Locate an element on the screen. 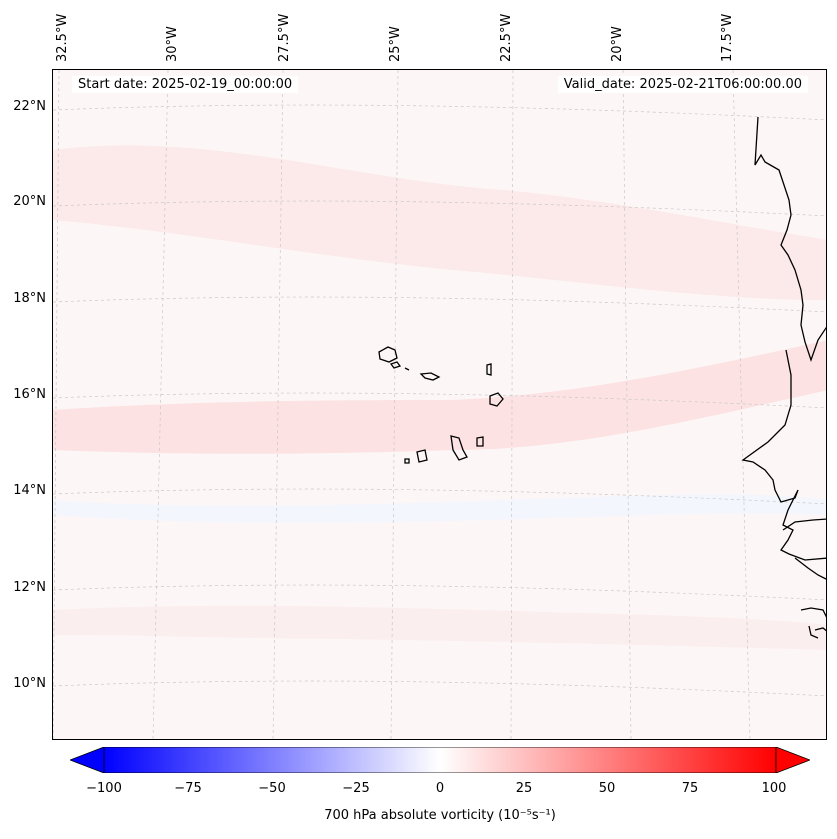 This screenshot has height=839, width=837. colorbar-tick: 100 is located at coordinates (774, 788).